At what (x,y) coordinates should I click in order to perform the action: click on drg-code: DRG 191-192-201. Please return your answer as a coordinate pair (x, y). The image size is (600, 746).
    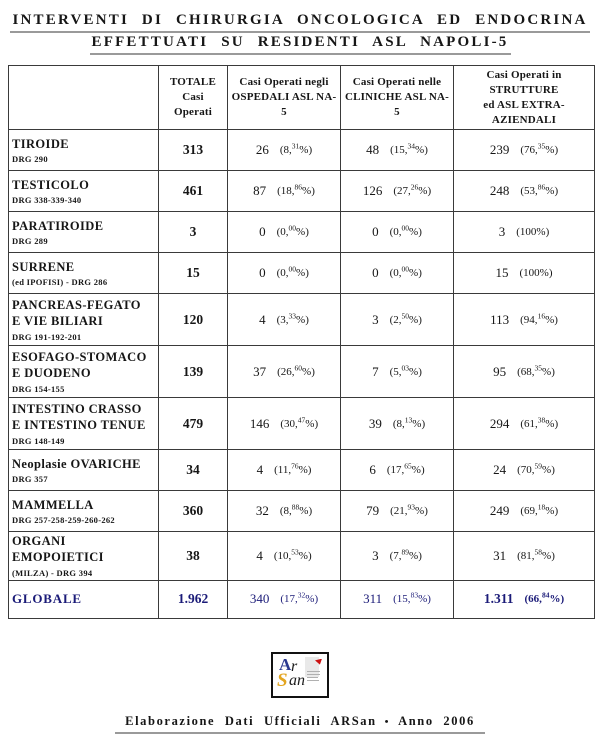
    Looking at the image, I should click on (47, 336).